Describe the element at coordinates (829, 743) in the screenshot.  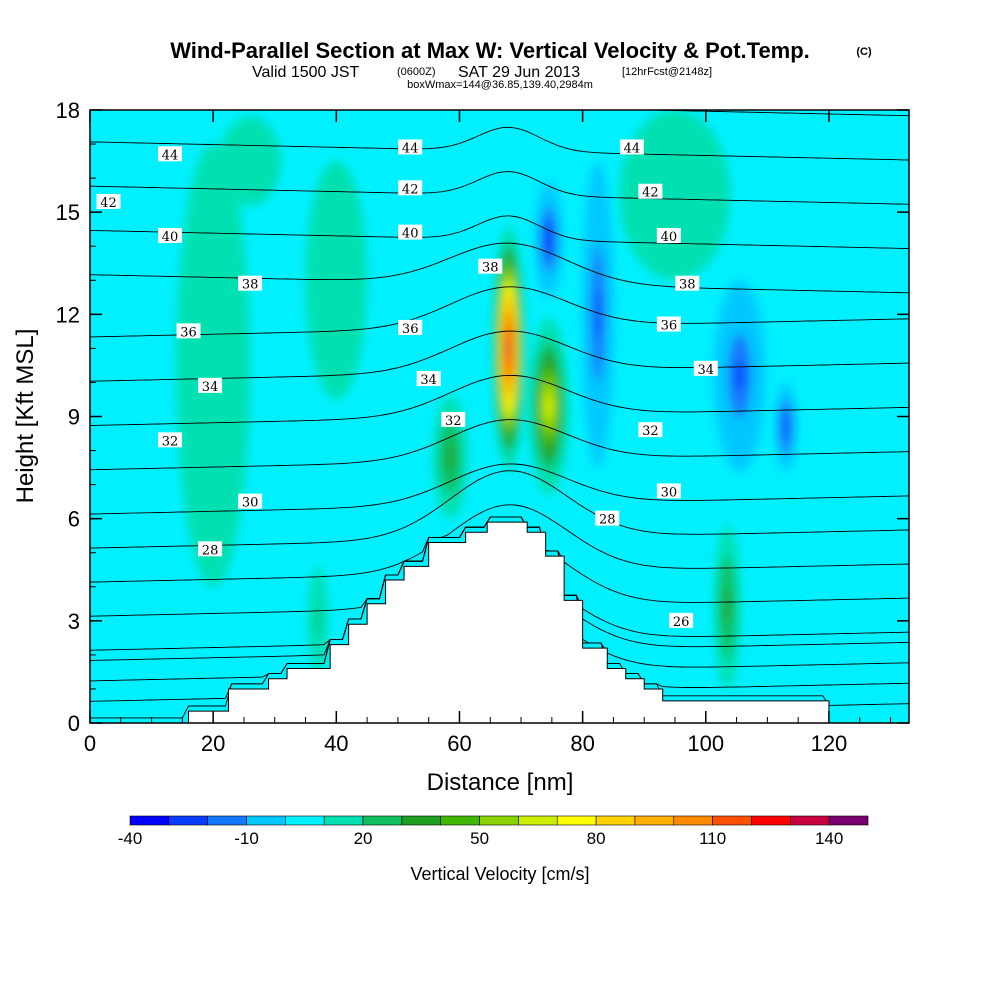
I see `x-tick-label: 120` at that location.